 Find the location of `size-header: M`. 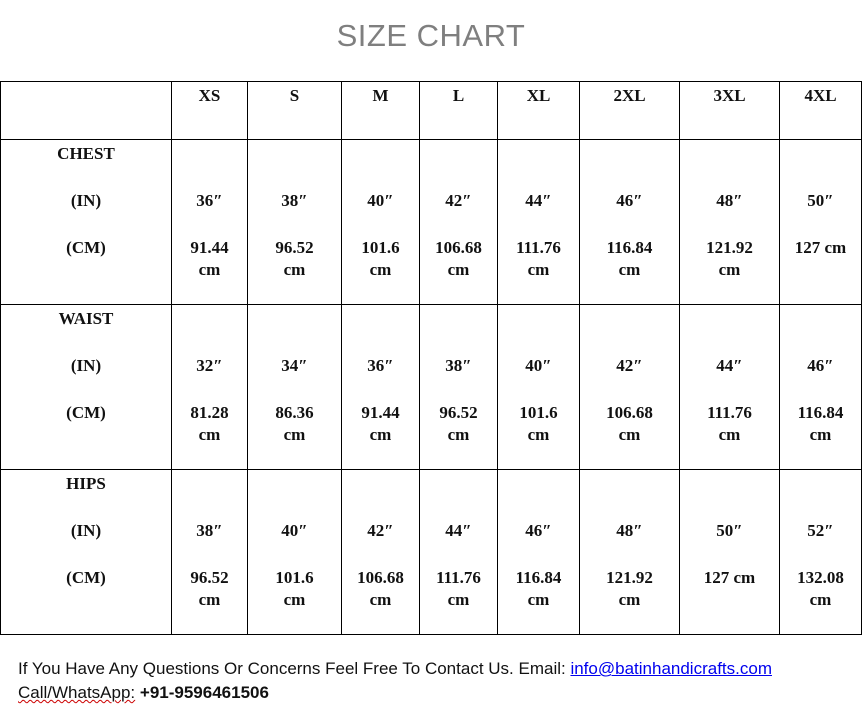

size-header: M is located at coordinates (380, 110).